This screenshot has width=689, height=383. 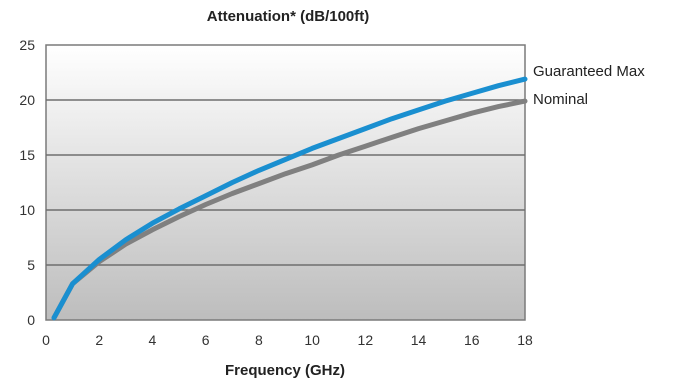 What do you see at coordinates (288, 16) in the screenshot?
I see `chart-title: Attenuation* (dB/100ft)` at bounding box center [288, 16].